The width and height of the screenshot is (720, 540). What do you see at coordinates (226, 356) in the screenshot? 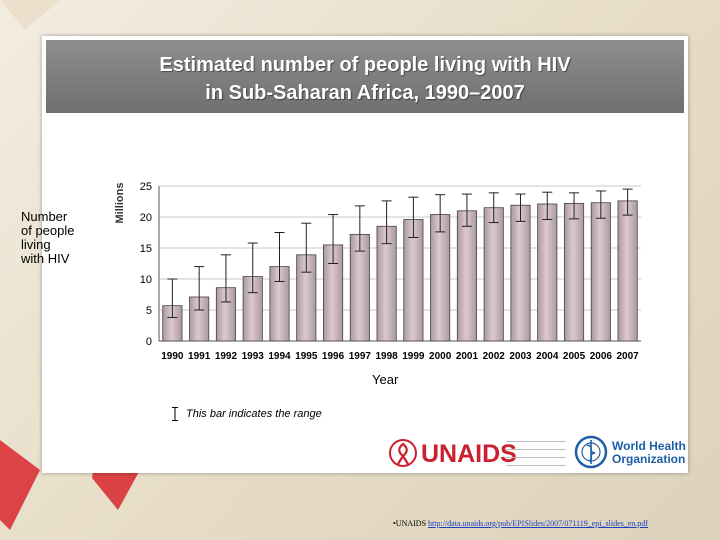
I see `x-tick-label: 1992` at bounding box center [226, 356].